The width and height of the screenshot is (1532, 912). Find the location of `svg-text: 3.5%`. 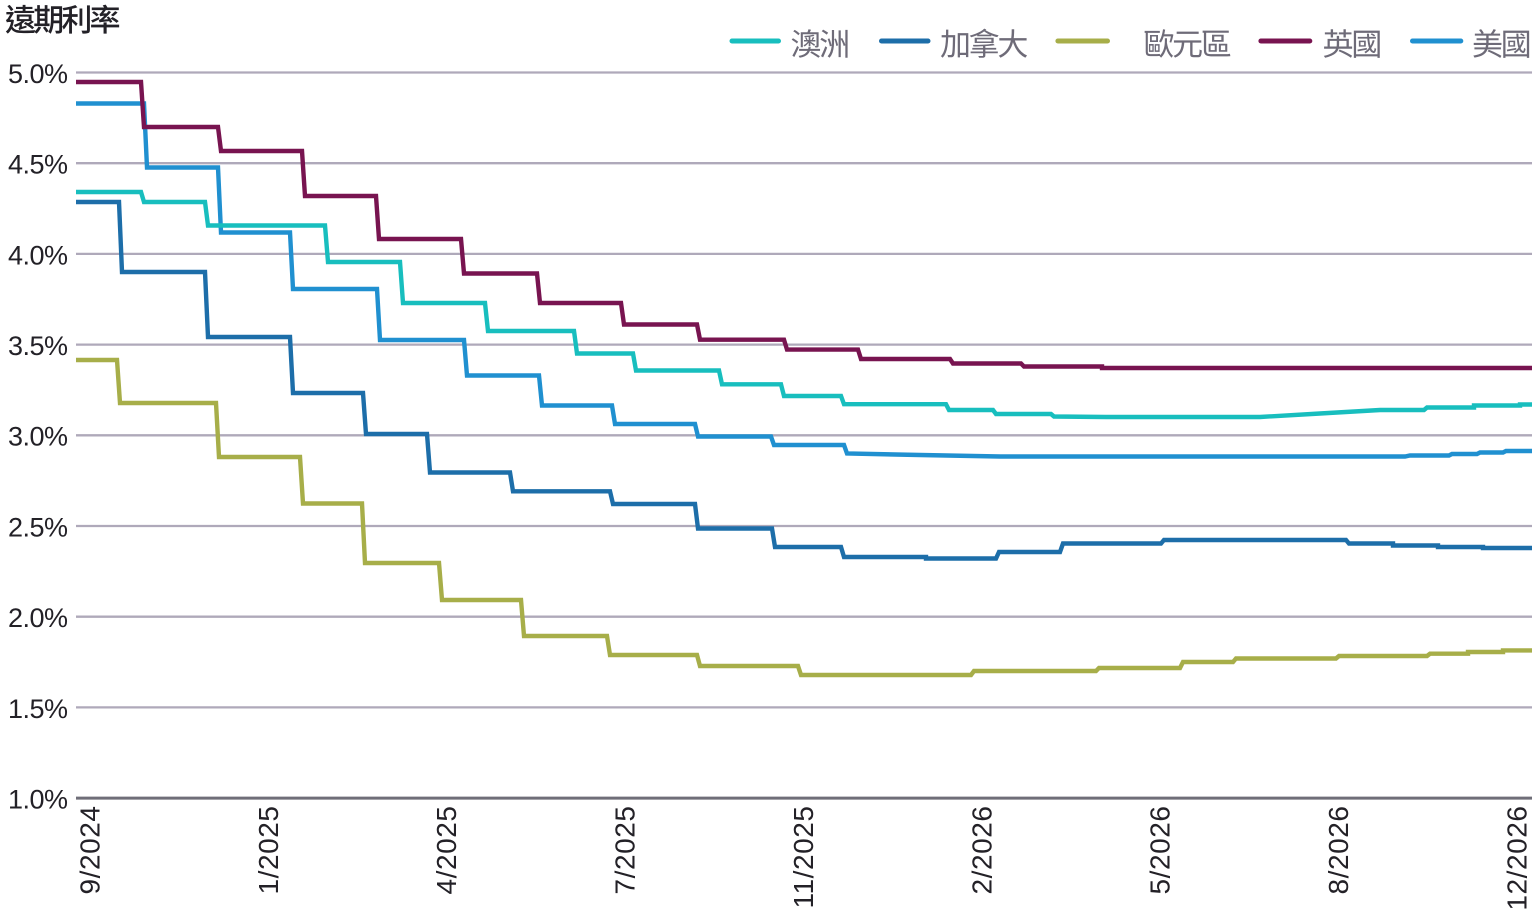

svg-text: 3.5% is located at coordinates (38, 346).